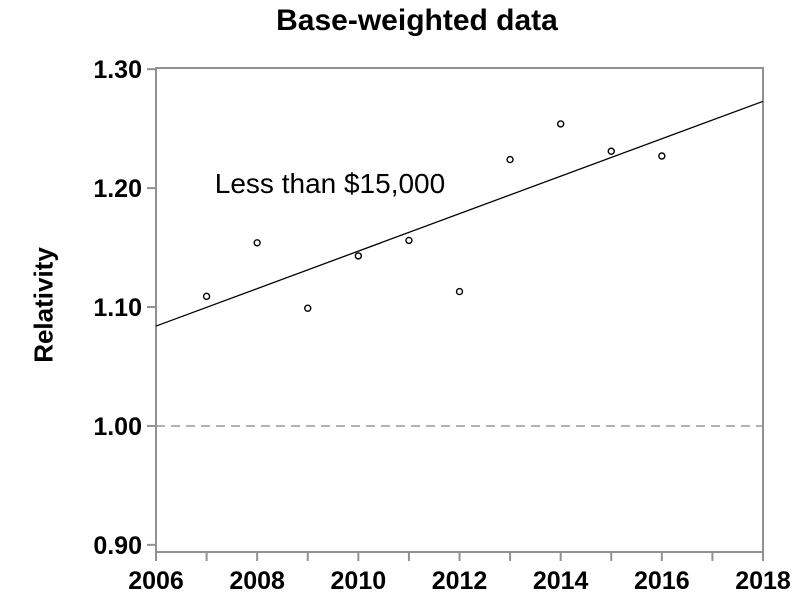 The image size is (800, 600). Describe the element at coordinates (561, 581) in the screenshot. I see `x-axis-tick-label: 2014` at that location.